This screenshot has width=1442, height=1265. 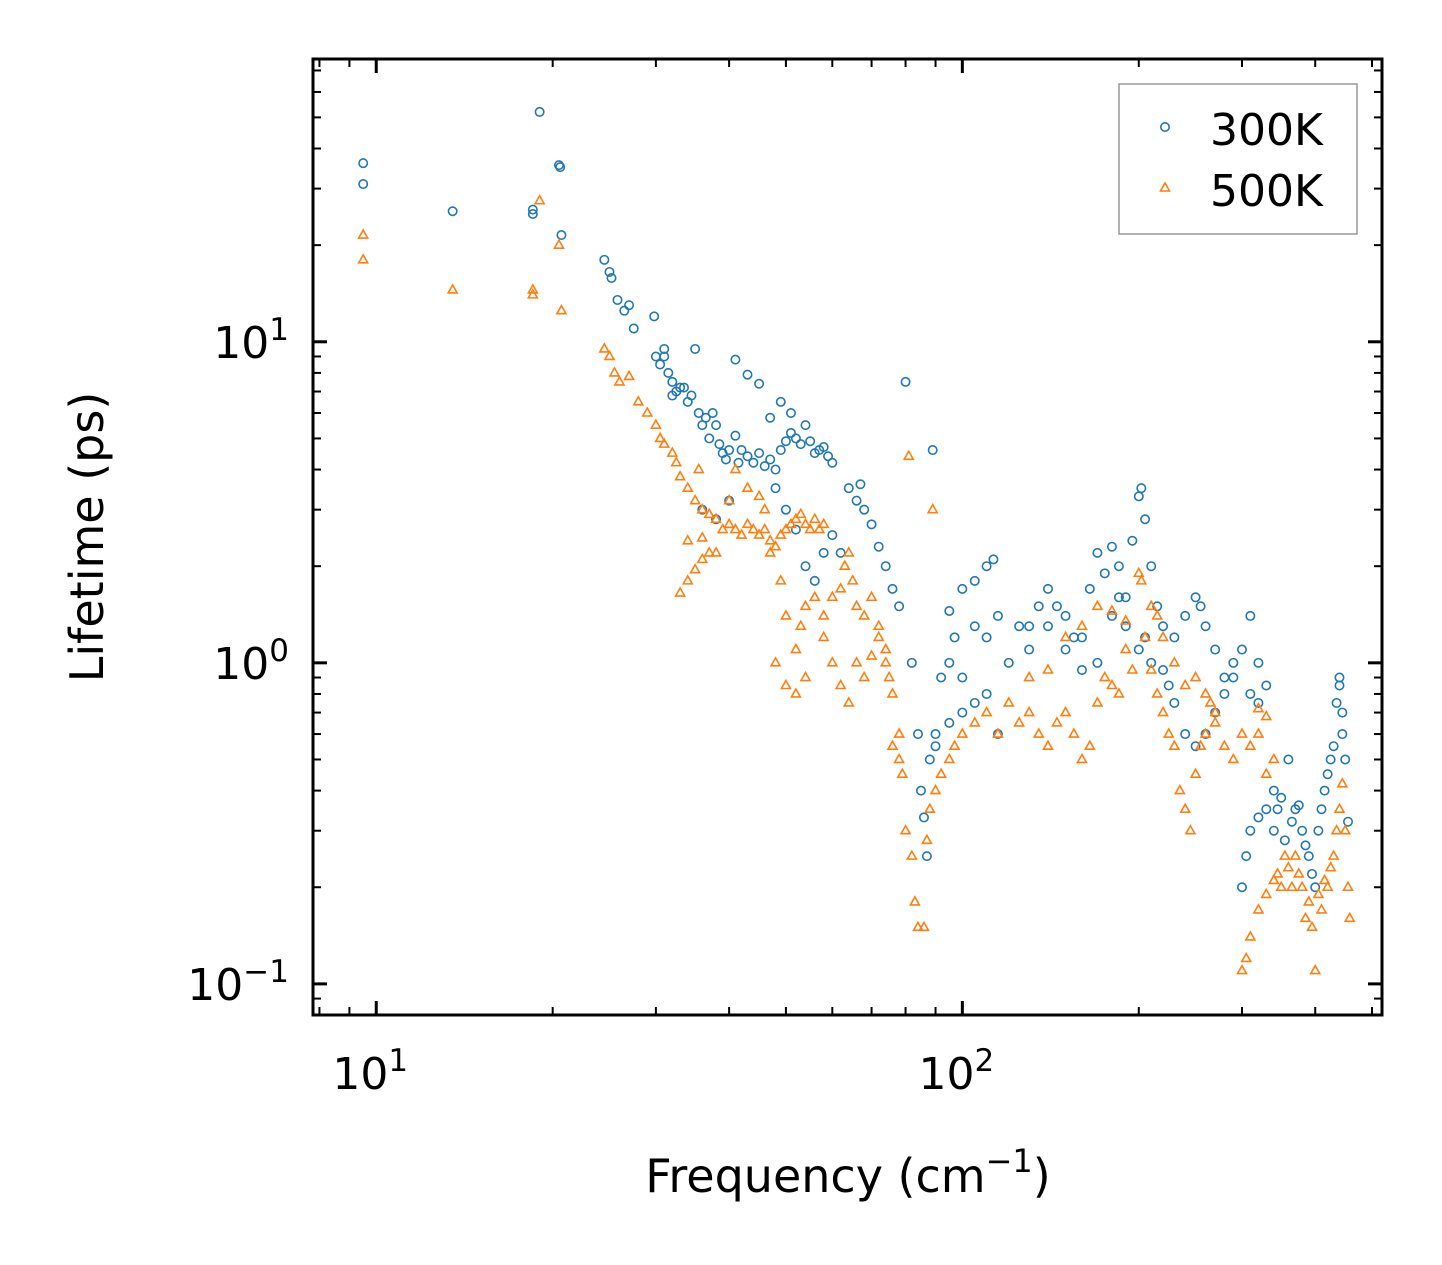 What do you see at coordinates (238, 982) in the screenshot?
I see `y-tick-label: 10⁻¹` at bounding box center [238, 982].